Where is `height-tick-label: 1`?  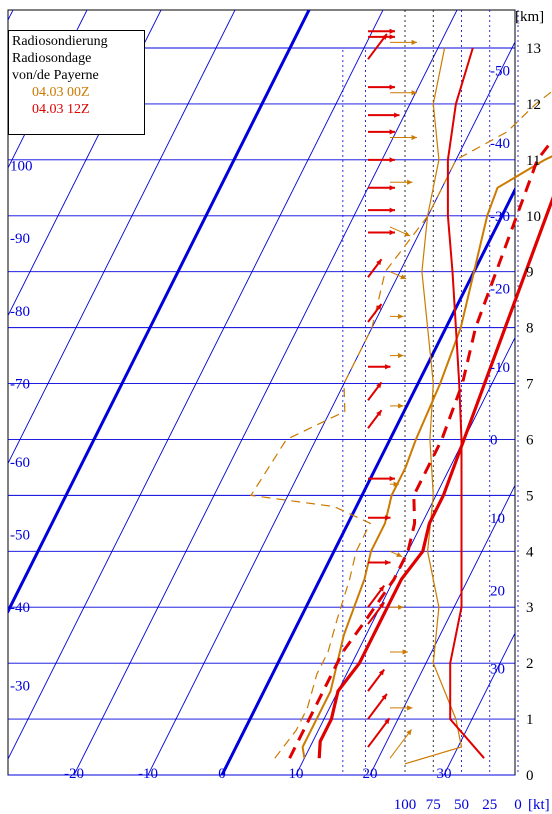 height-tick-label: 1 is located at coordinates (530, 720).